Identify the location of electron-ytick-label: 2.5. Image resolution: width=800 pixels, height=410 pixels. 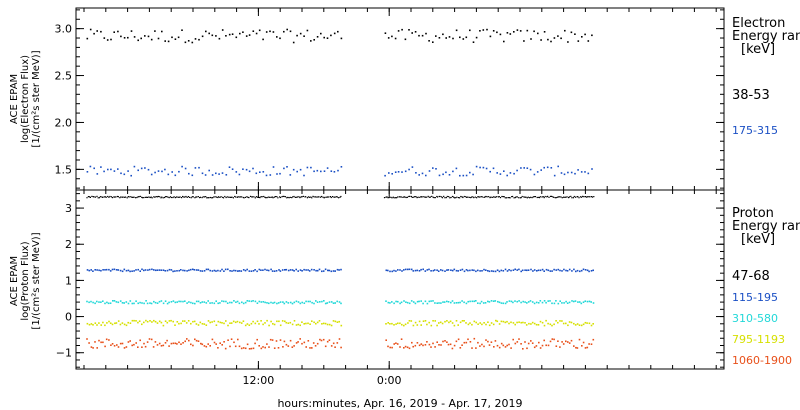
(64, 76).